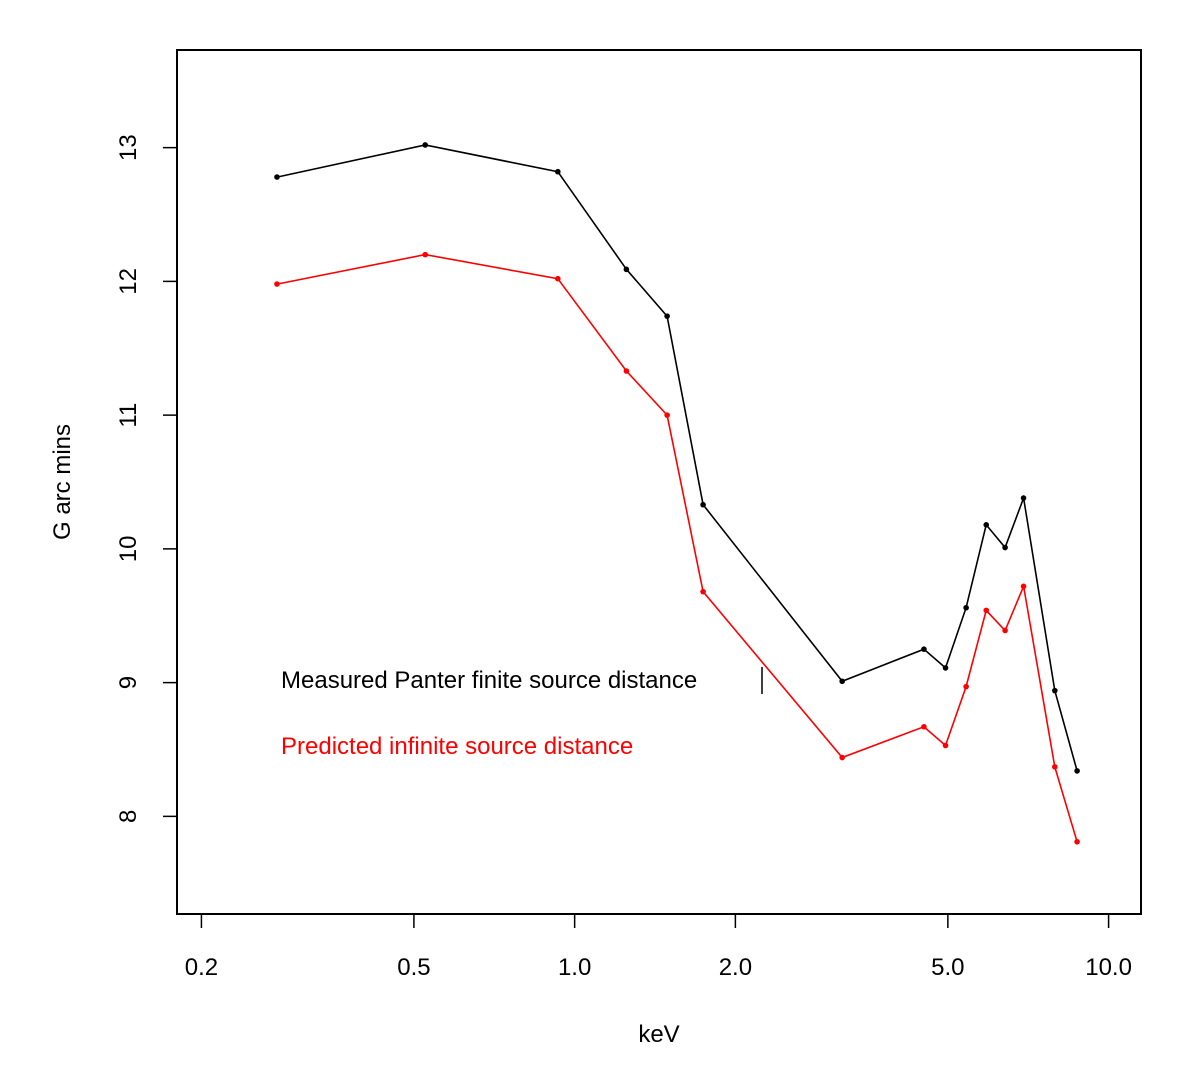 This screenshot has height=1072, width=1200. I want to click on legend-entry-predicted: Predicted infinite source distance, so click(457, 746).